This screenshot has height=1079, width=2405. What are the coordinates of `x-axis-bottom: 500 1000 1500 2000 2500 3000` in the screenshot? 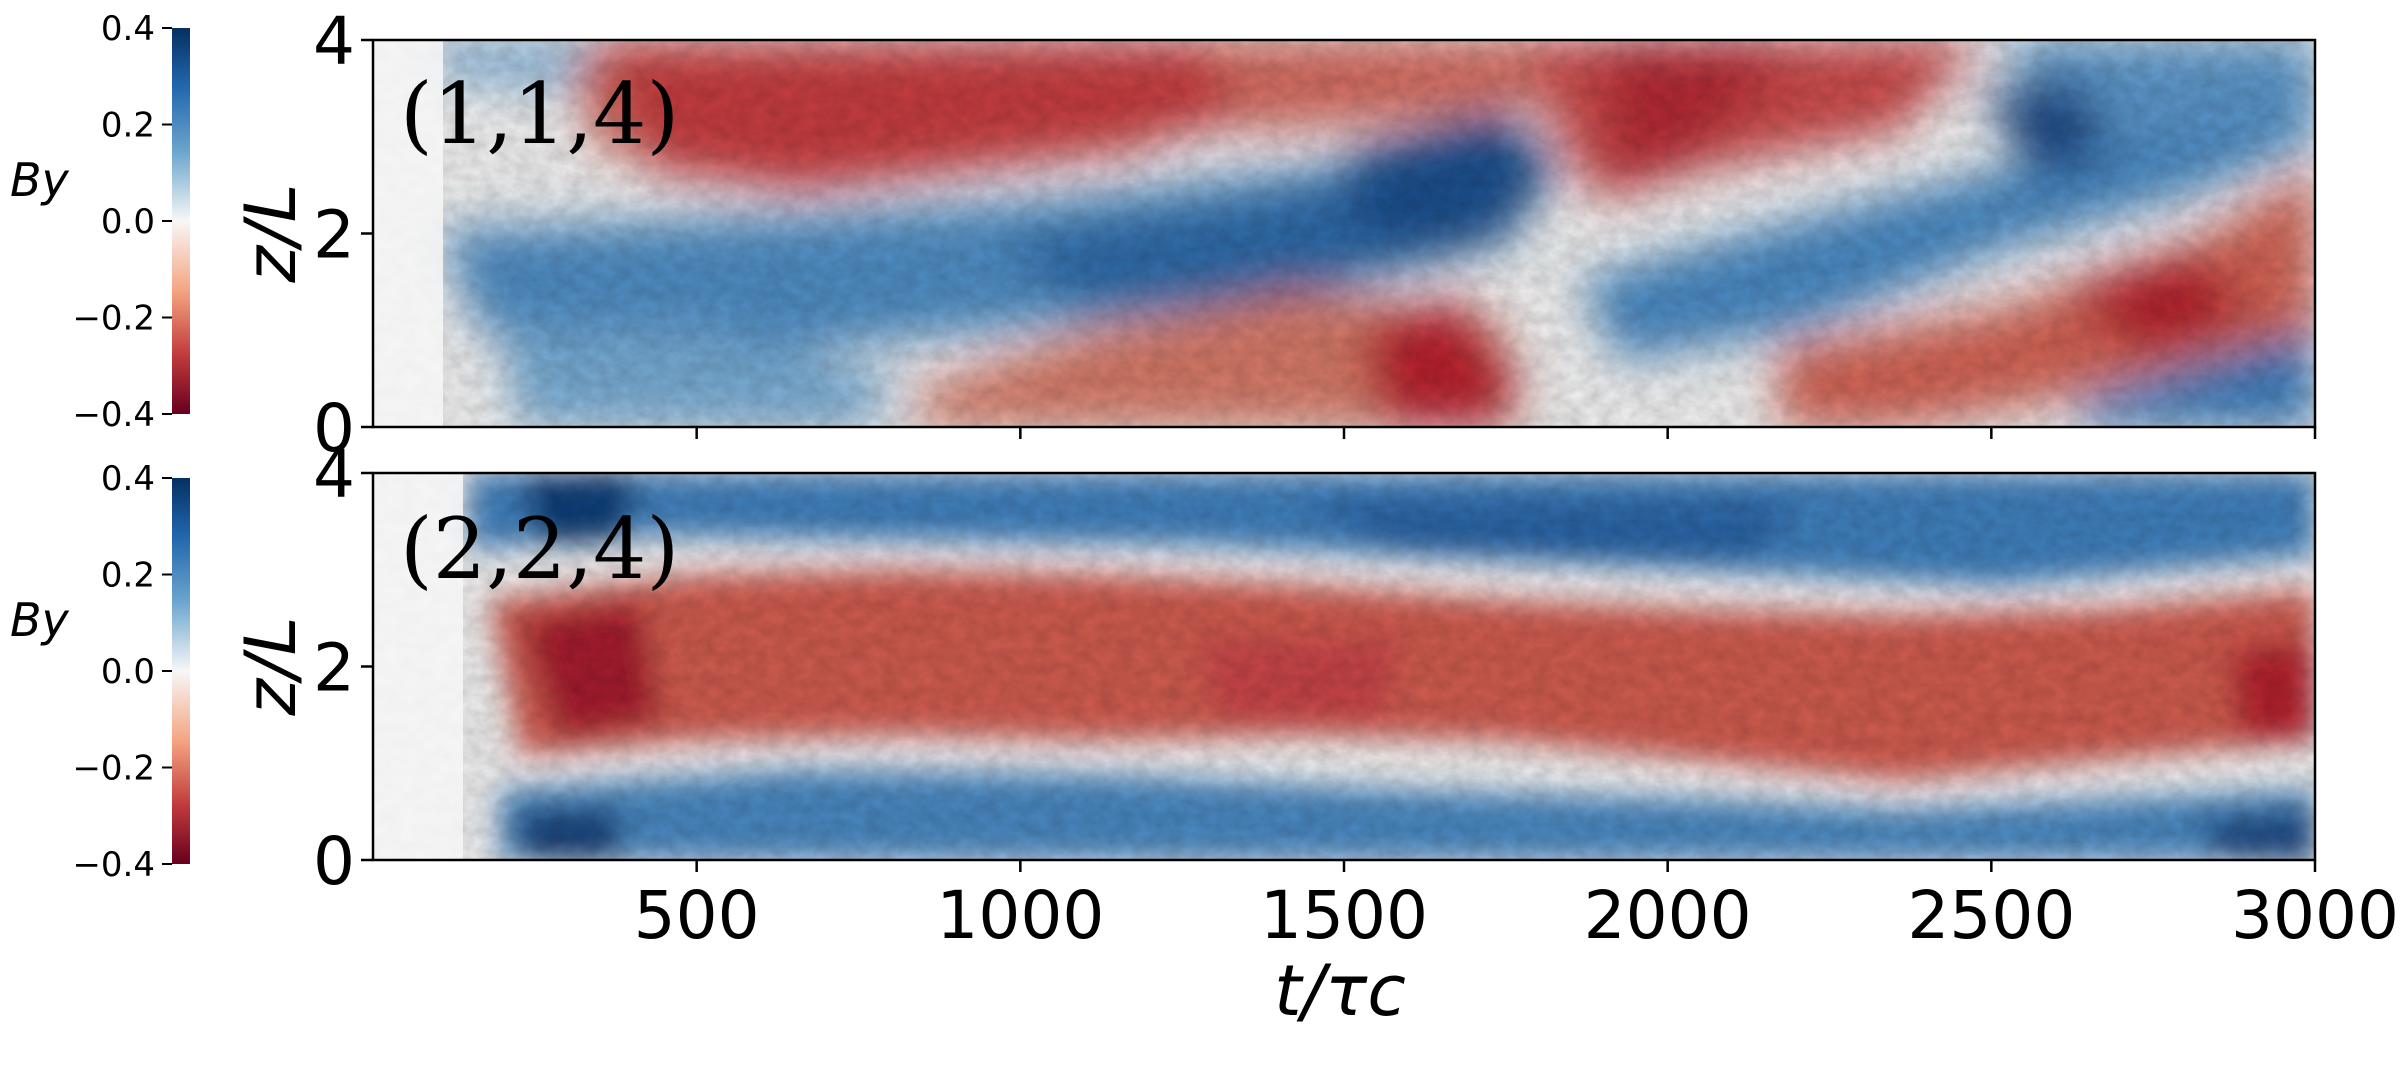 It's located at (1516, 907).